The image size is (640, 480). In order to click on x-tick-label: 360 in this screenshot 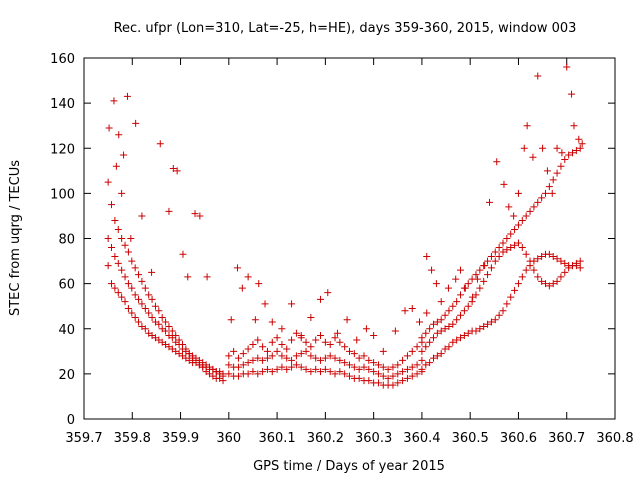, I will do `click(228, 438)`.